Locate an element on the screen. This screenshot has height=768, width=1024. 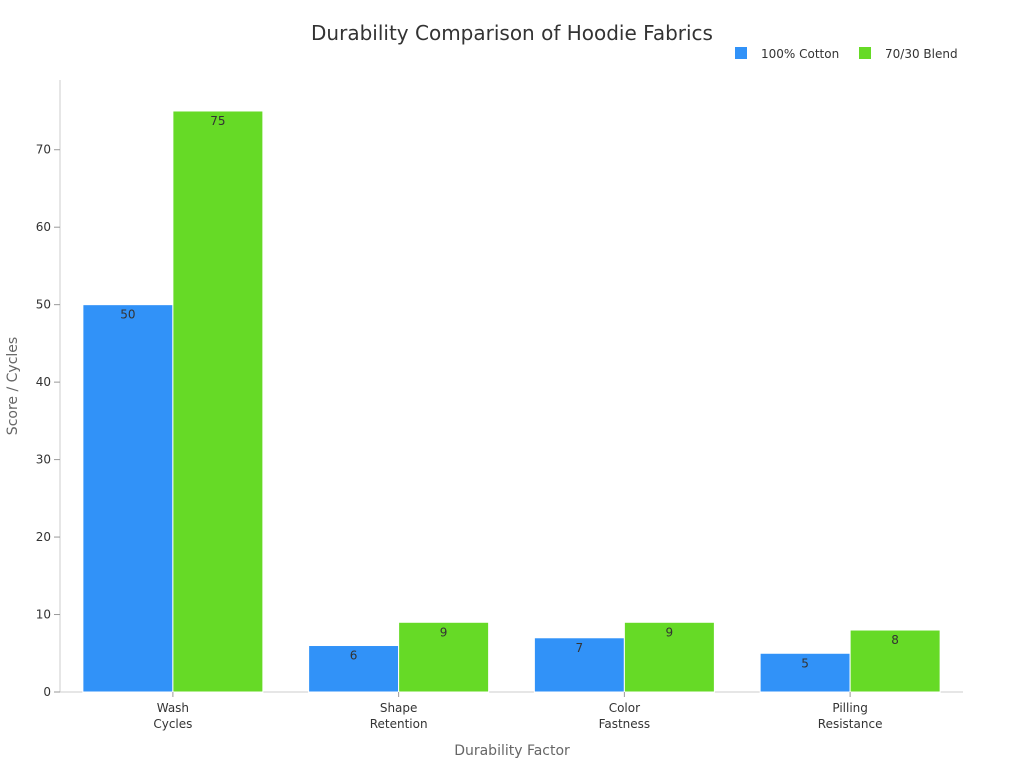
chart-title: Durability Comparison of Hoodie Fabrics is located at coordinates (512, 33).